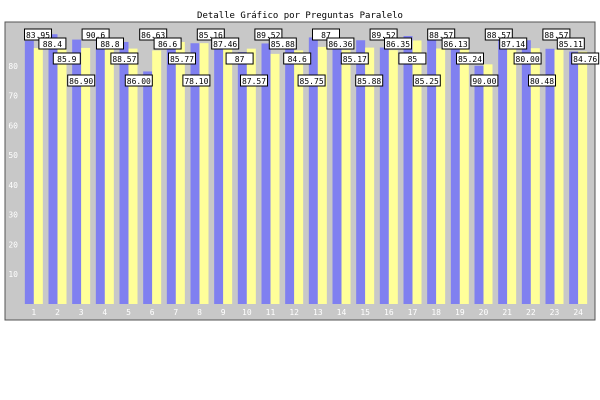  What do you see at coordinates (109, 44) in the screenshot?
I see `data-label-text: 88.8` at bounding box center [109, 44].